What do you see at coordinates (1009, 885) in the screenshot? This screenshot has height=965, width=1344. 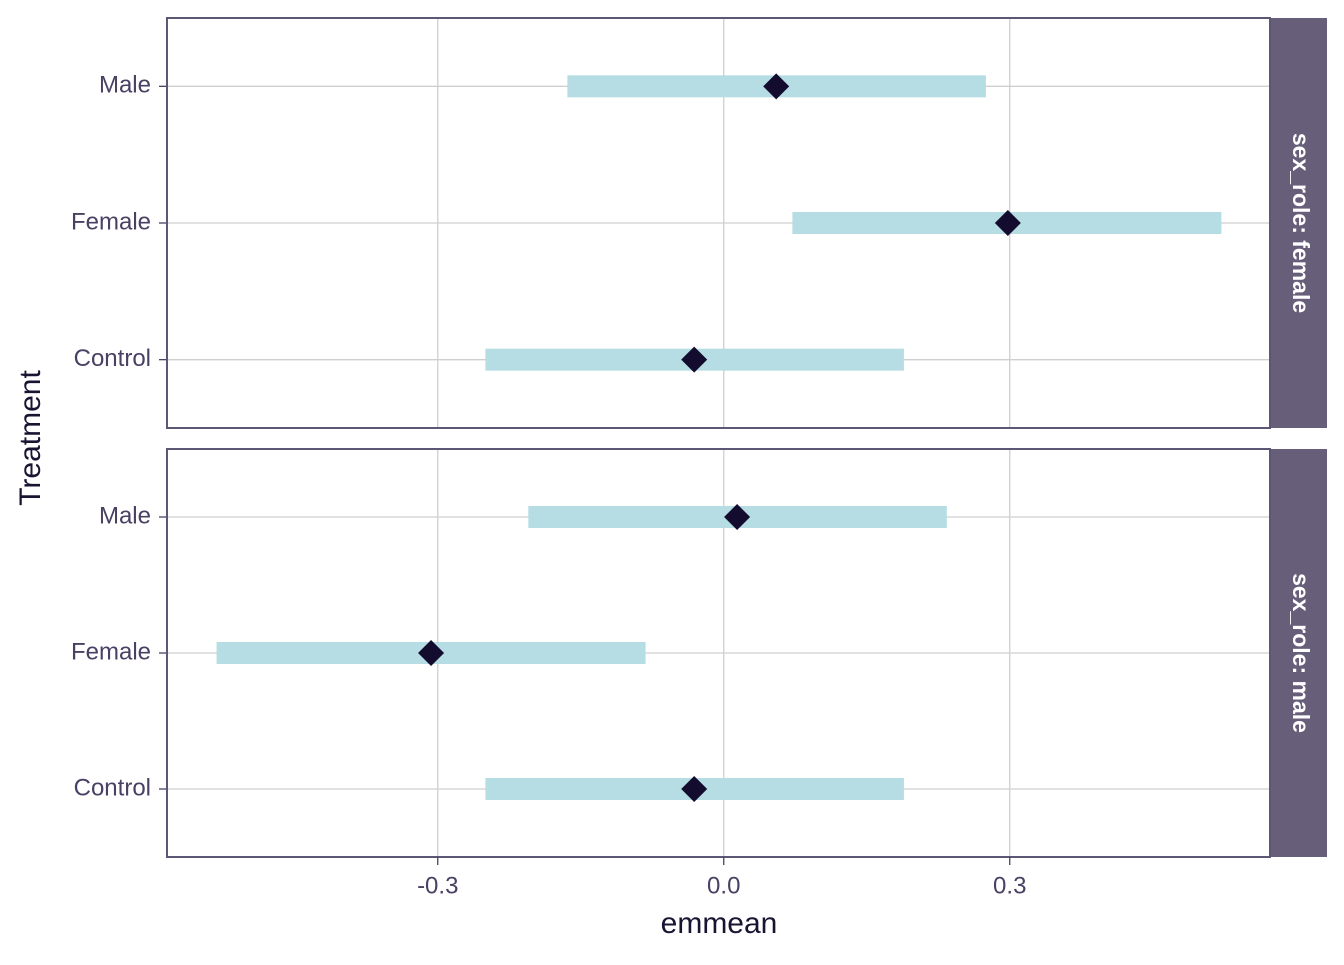 I see `x-tick-label: 0.3` at bounding box center [1009, 885].